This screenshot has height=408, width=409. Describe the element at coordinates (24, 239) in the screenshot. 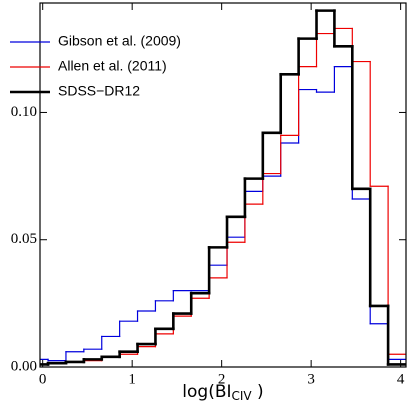

I see `y-tick-label: 0.05` at that location.